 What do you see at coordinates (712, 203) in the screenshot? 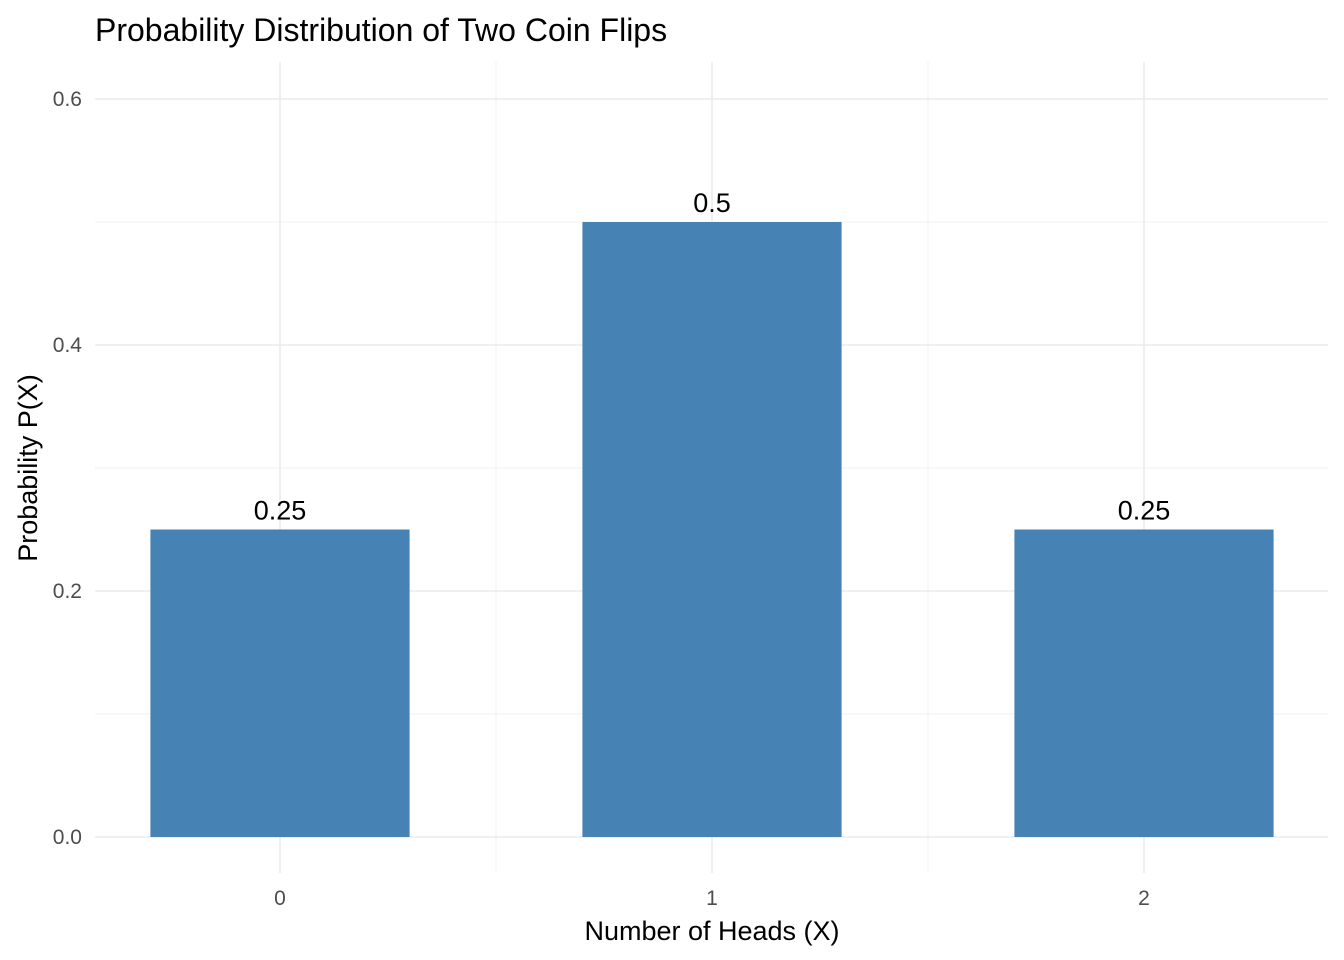
I see `bar-value-label: 0.5` at bounding box center [712, 203].